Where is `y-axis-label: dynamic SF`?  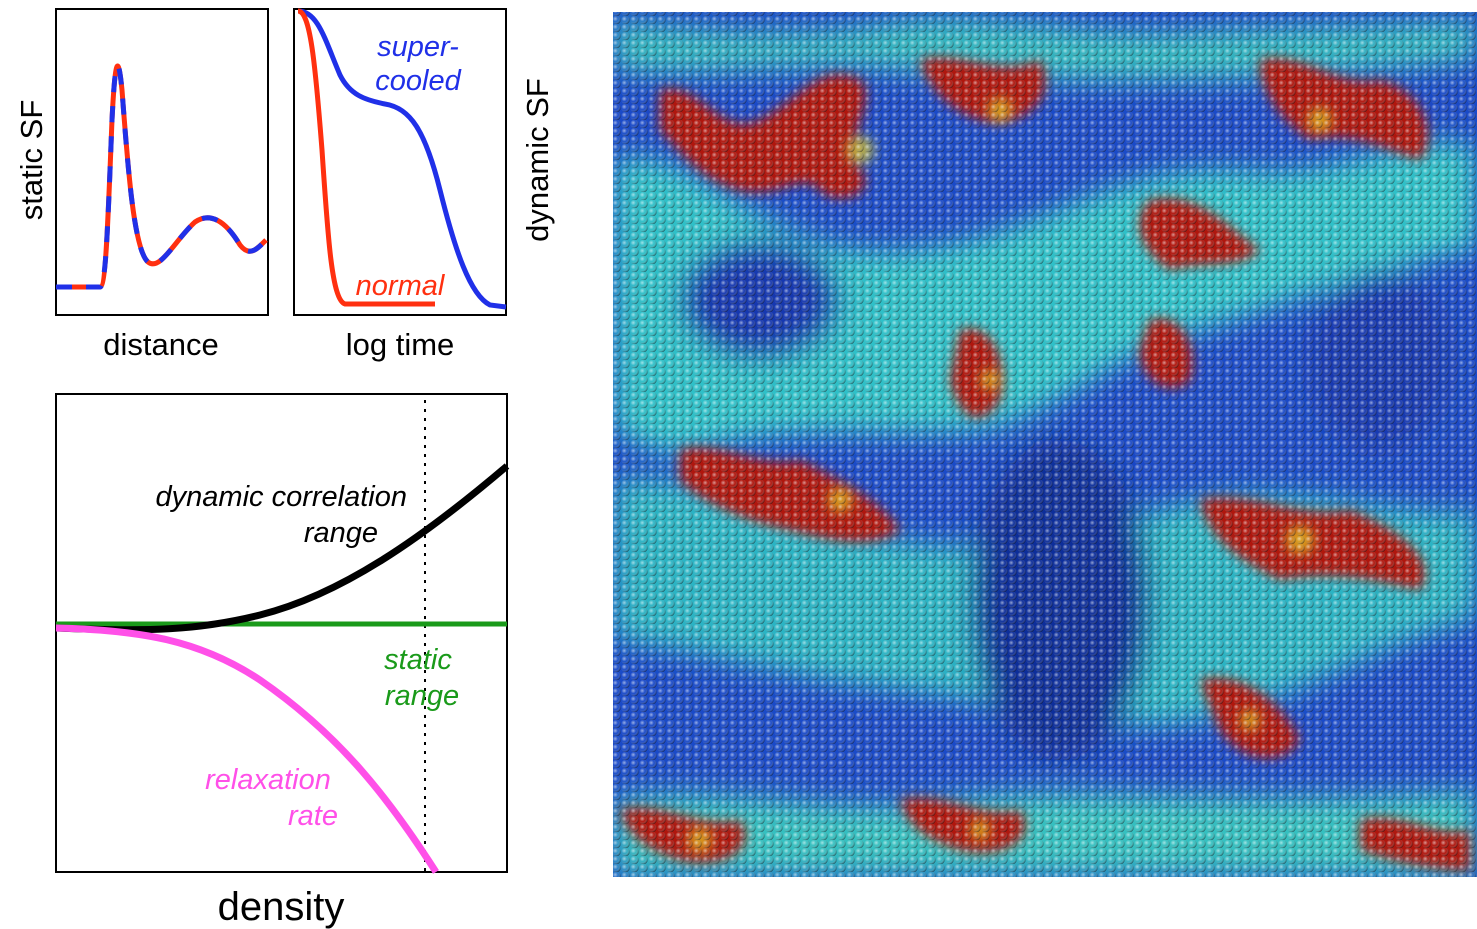
y-axis-label: dynamic SF is located at coordinates (537, 160).